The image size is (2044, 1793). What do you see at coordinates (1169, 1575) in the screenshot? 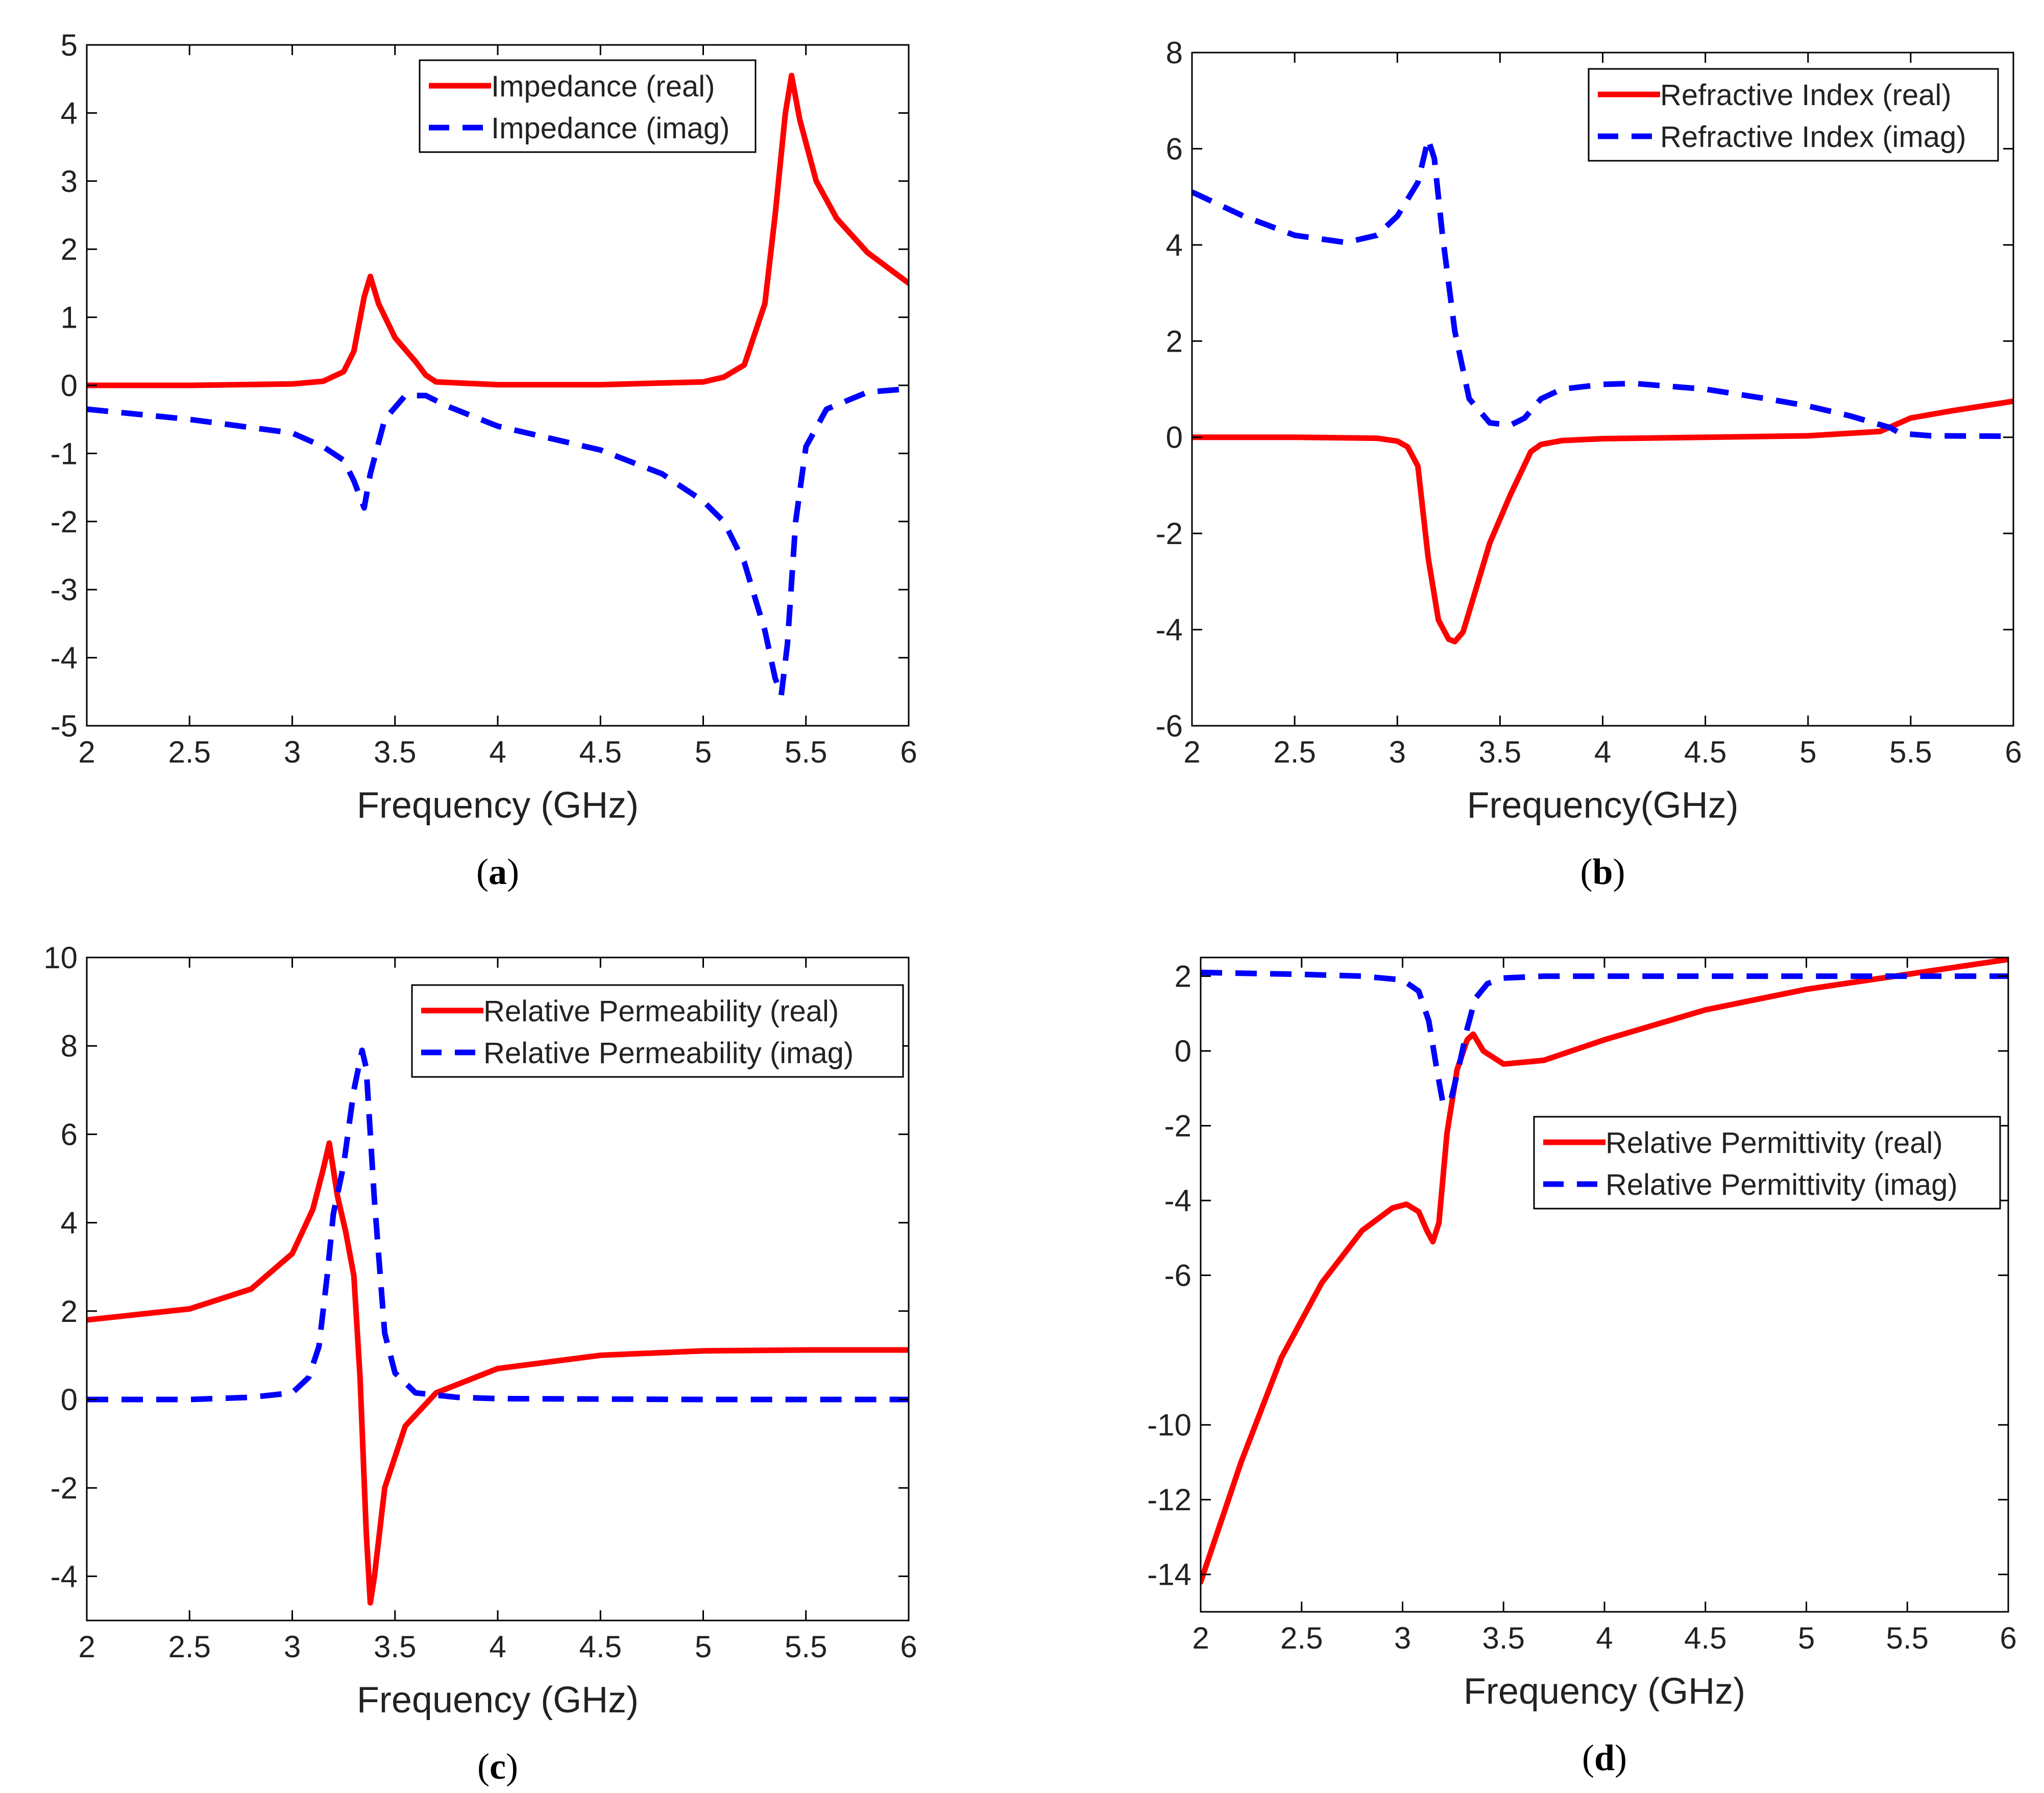
I see `y-tick-label: -14` at bounding box center [1169, 1575].